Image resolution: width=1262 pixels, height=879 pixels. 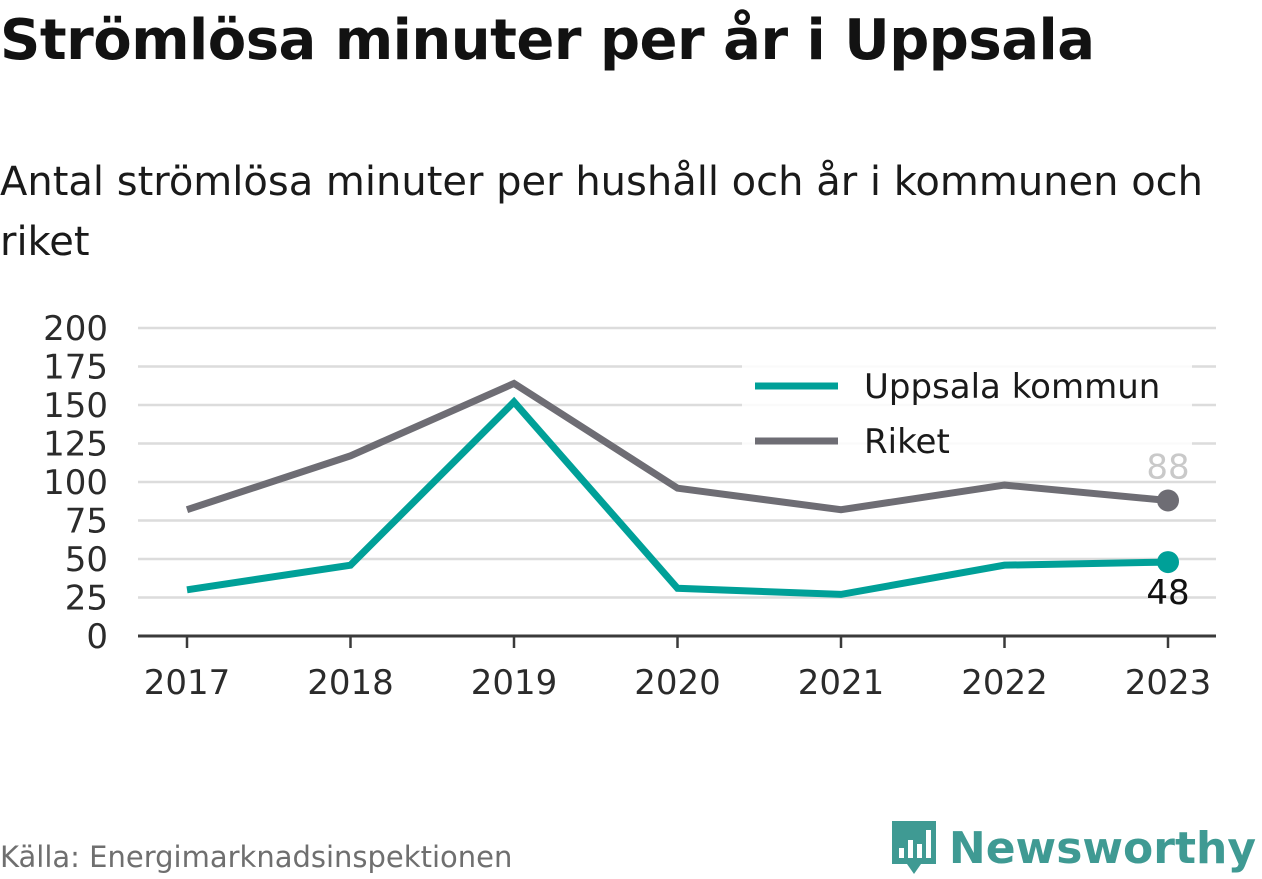 I want to click on bar-chart-logo-icon, so click(x=913, y=847).